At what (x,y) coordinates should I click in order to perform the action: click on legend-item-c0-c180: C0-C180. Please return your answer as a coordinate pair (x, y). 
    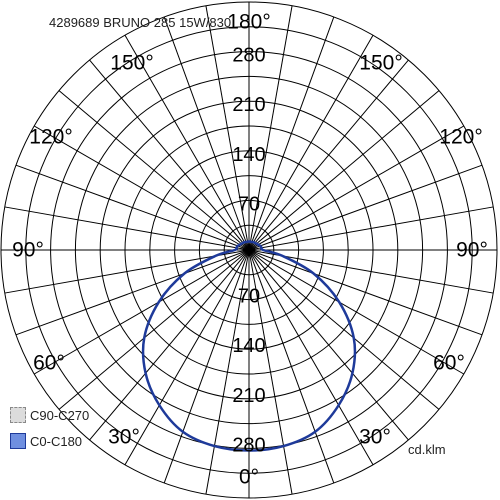
    Looking at the image, I should click on (46, 441).